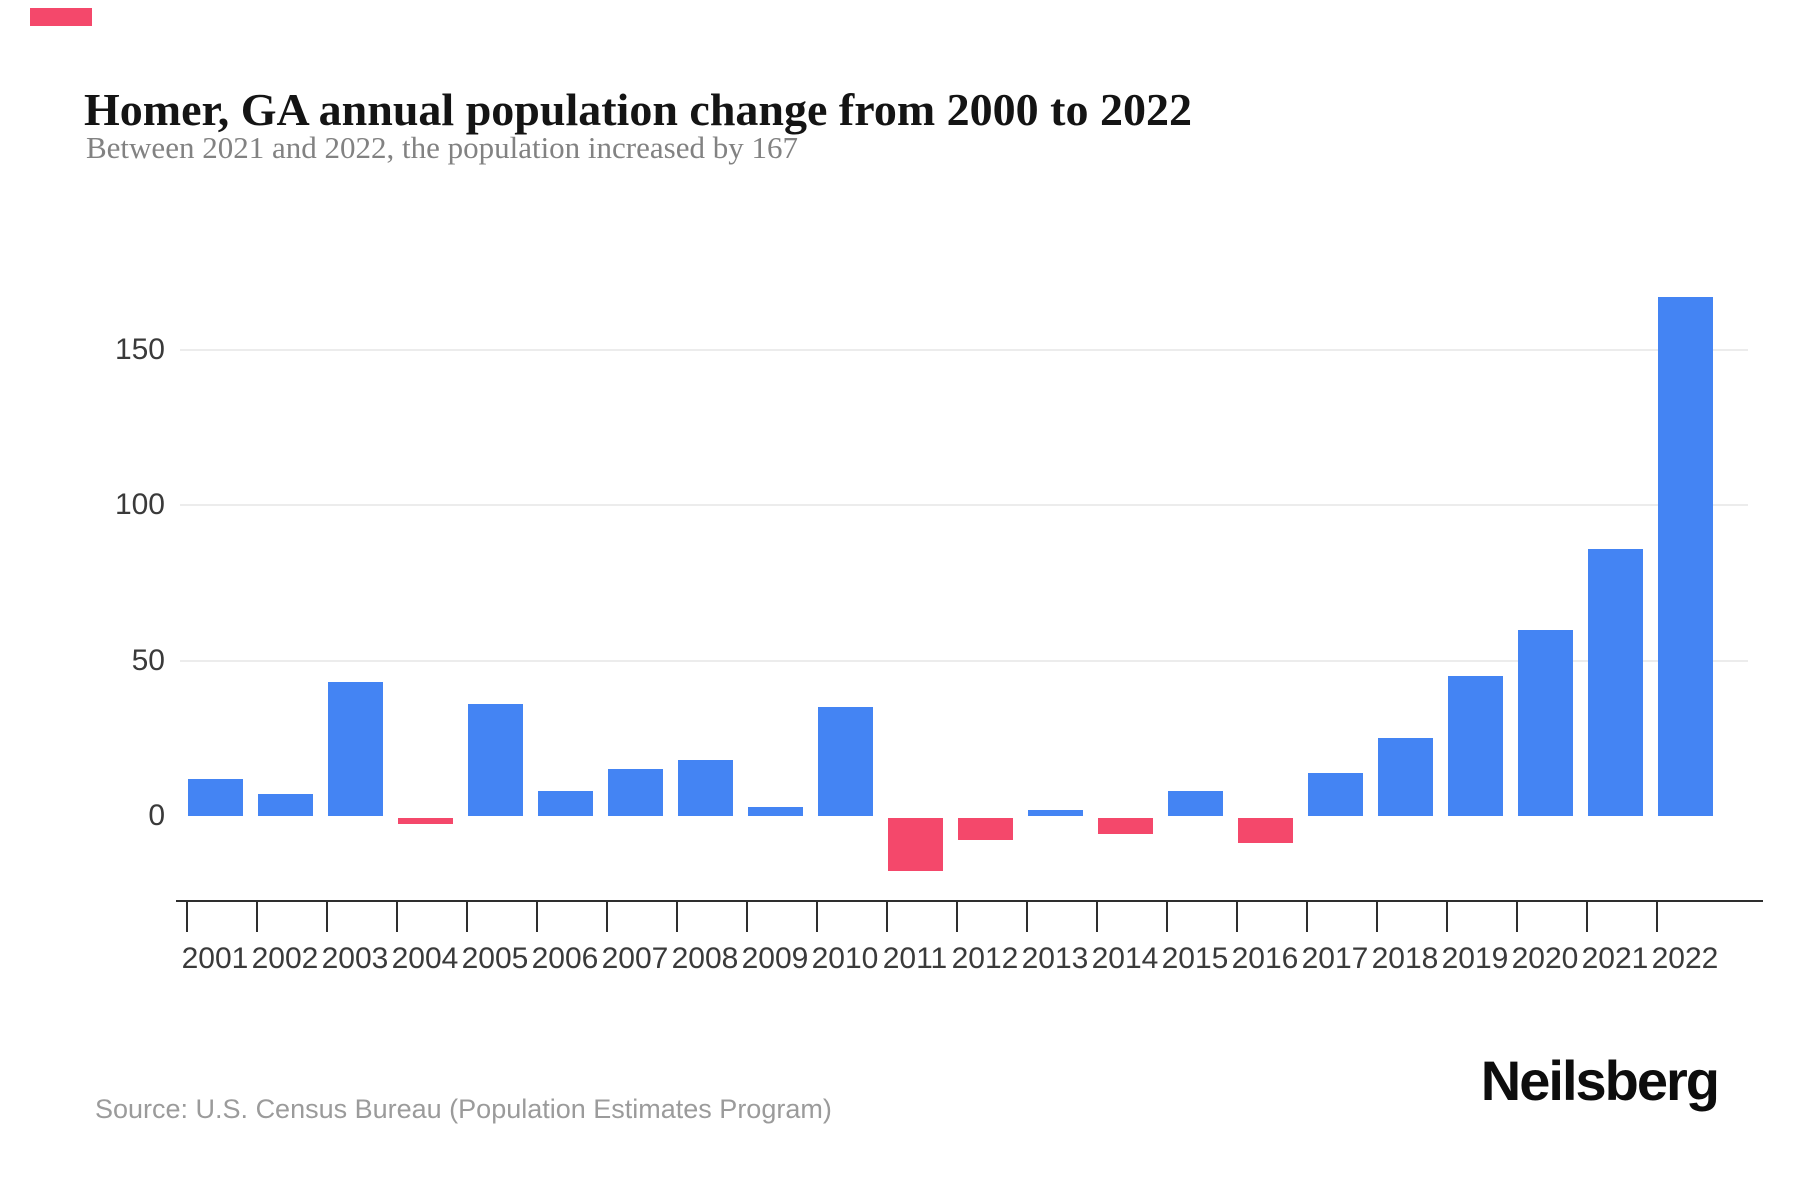  What do you see at coordinates (425, 958) in the screenshot?
I see `x-axis-label-2004: 2004` at bounding box center [425, 958].